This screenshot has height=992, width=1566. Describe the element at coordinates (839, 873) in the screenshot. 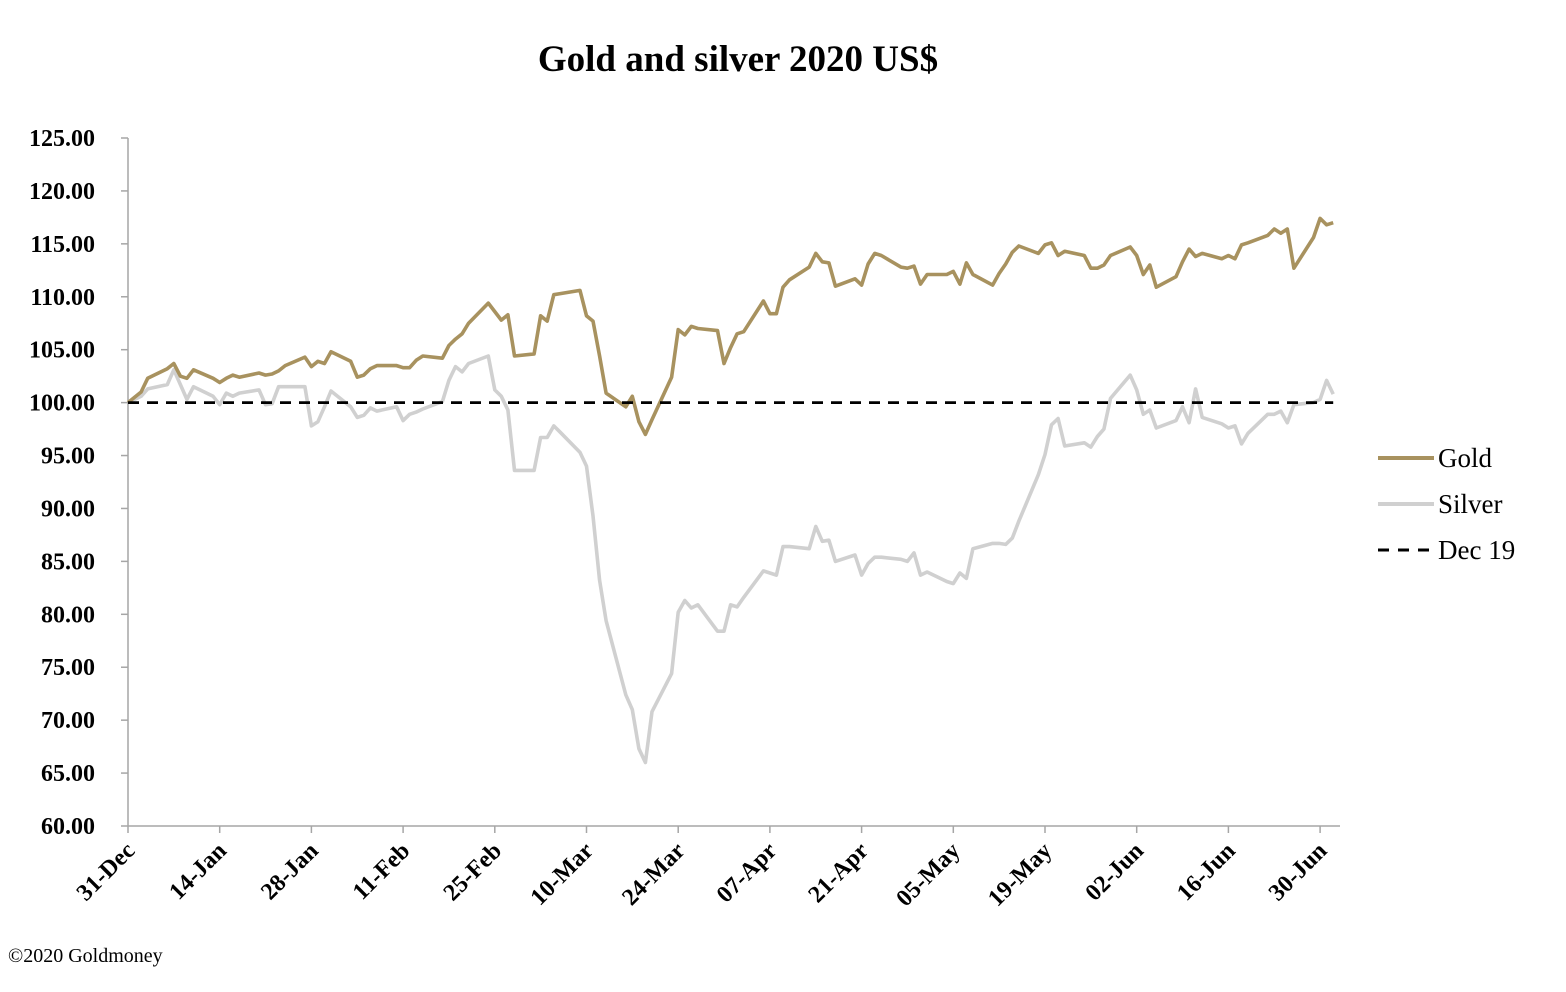

I see `x-tick-label: 21-Apr` at that location.